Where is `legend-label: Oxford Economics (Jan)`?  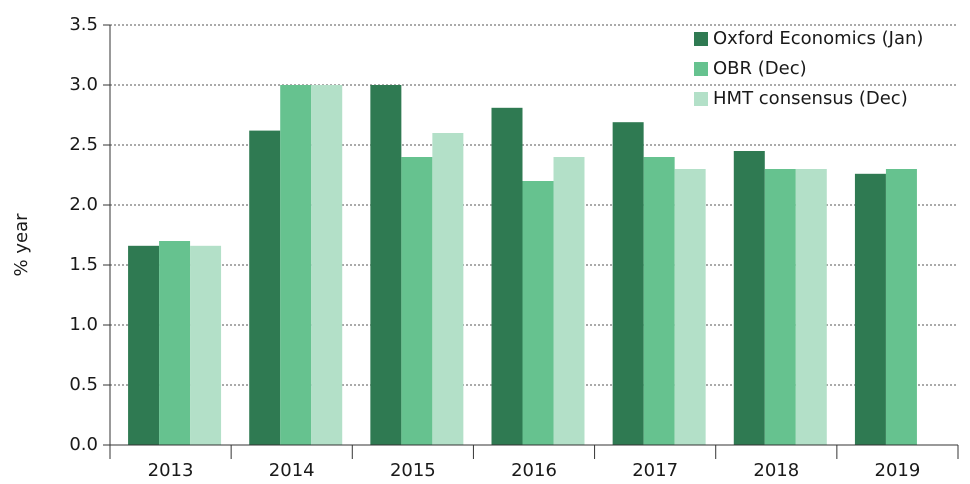
legend-label: Oxford Economics (Jan) is located at coordinates (818, 38).